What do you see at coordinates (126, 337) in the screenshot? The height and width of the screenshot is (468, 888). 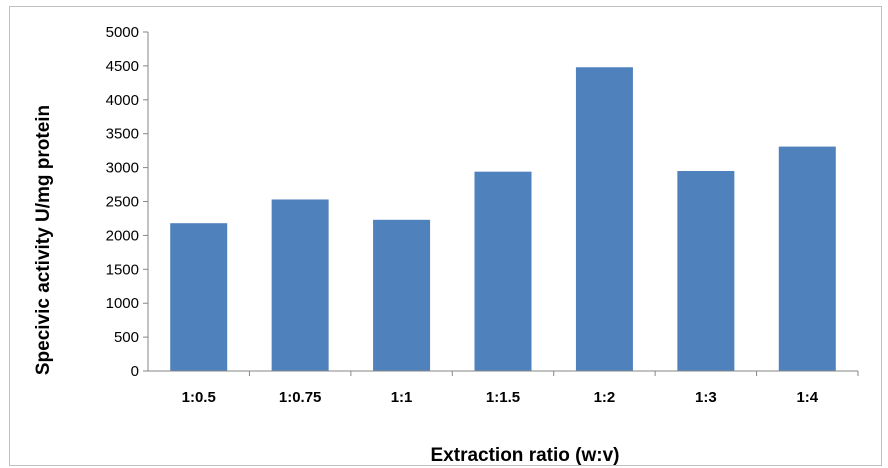 I see `y-tick-label: 500` at bounding box center [126, 337].